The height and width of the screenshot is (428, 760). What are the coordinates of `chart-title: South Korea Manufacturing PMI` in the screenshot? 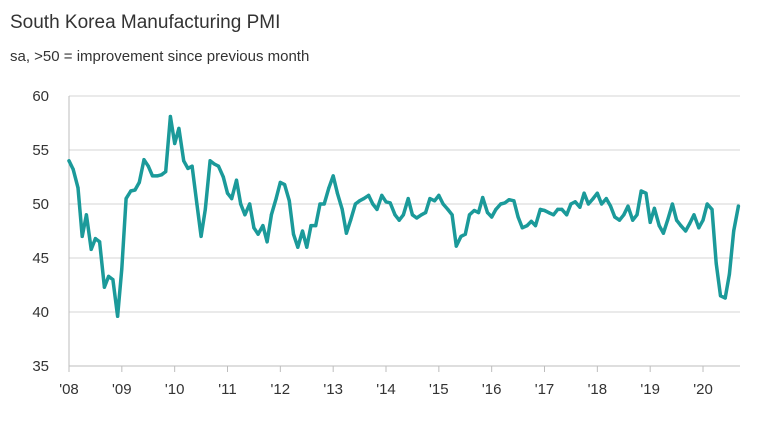 It's located at (145, 22).